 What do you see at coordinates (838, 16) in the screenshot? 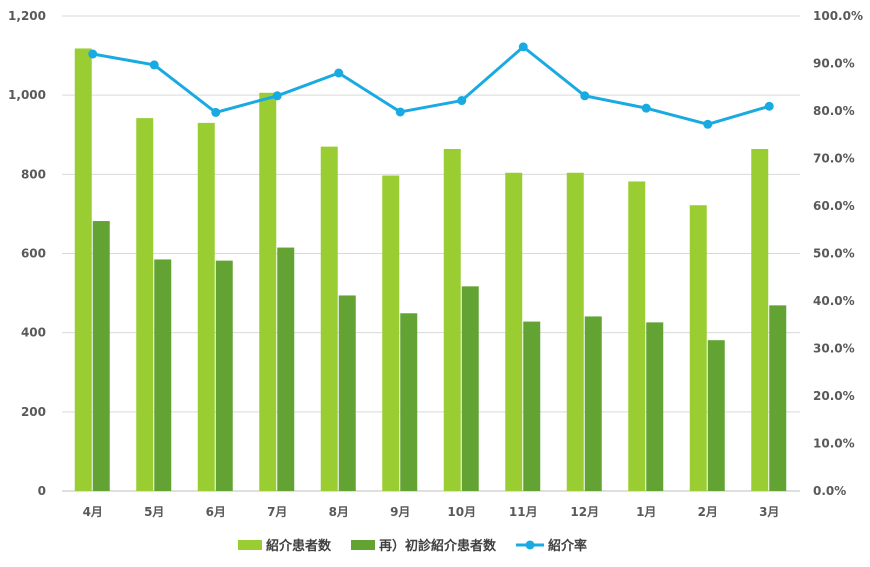
I see `right-axis-tick-label: 100.0%` at bounding box center [838, 16].